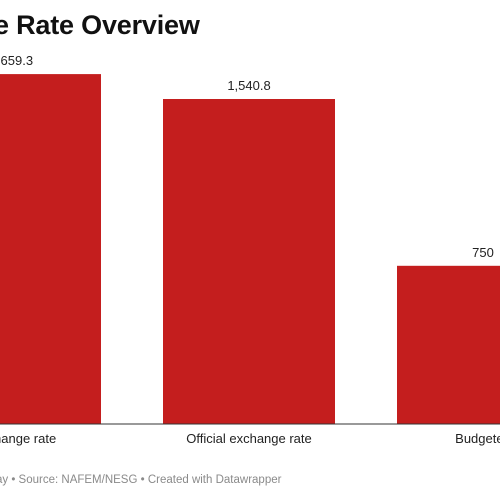 The width and height of the screenshot is (500, 500). What do you see at coordinates (28, 438) in the screenshot?
I see `category-label-0: exchange rate` at bounding box center [28, 438].